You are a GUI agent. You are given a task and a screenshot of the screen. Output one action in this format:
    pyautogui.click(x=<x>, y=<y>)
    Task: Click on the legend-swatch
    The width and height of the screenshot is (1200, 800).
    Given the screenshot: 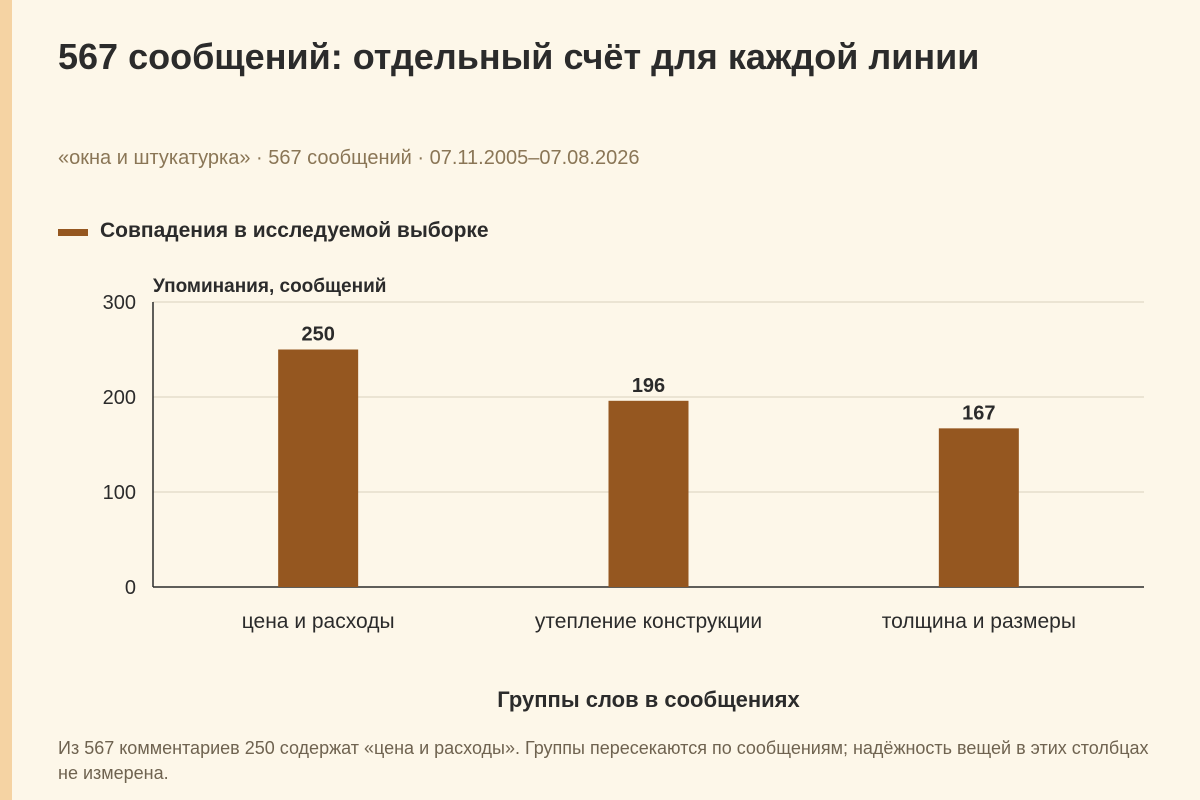 What is the action you would take?
    pyautogui.click(x=73, y=232)
    